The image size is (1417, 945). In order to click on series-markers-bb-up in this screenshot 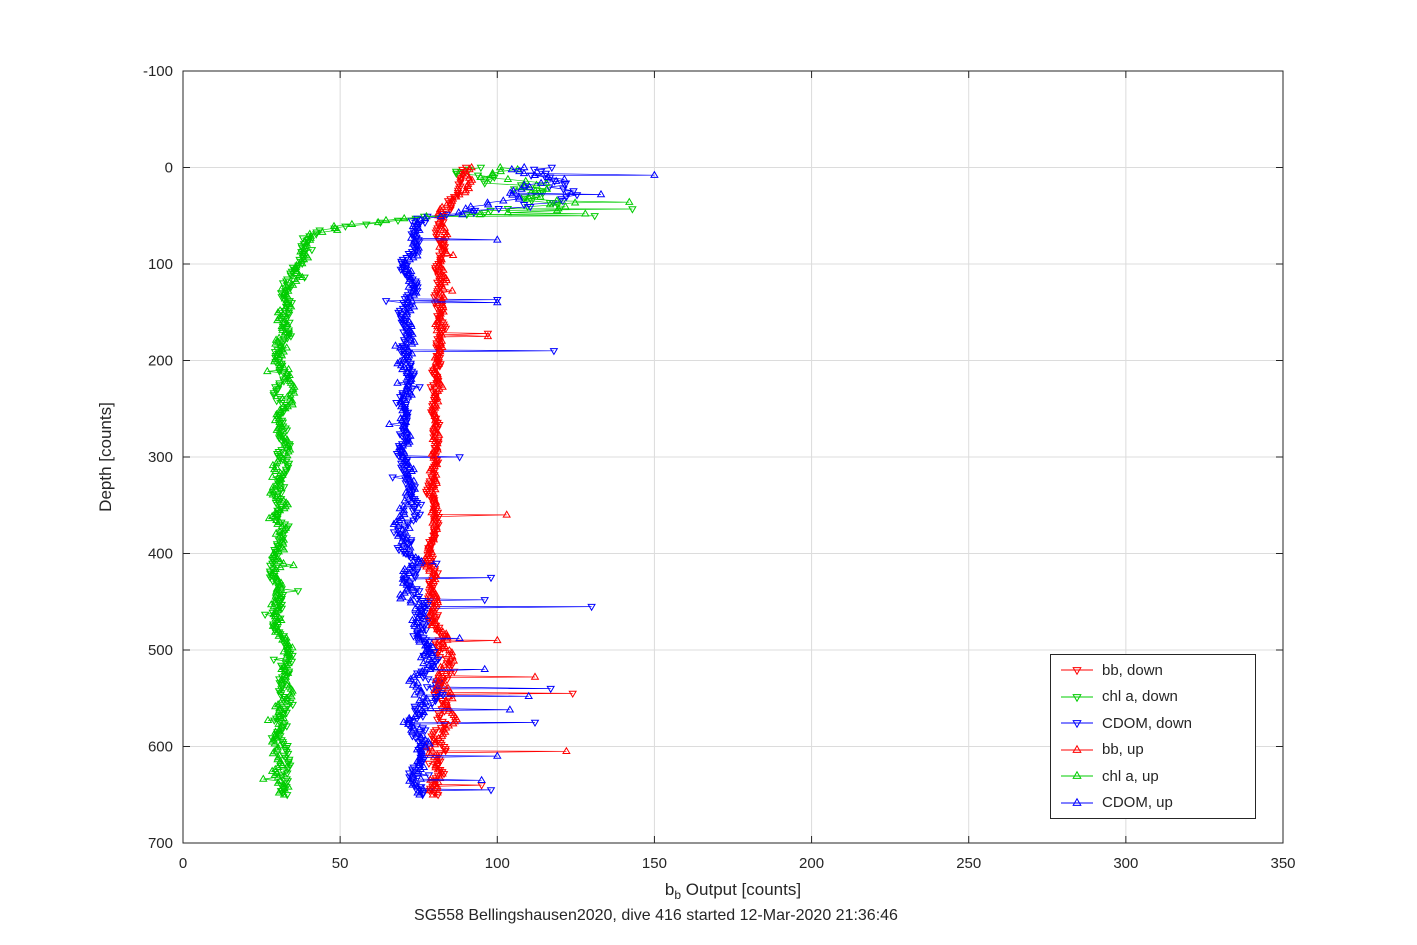, I will do `click(495, 480)`.